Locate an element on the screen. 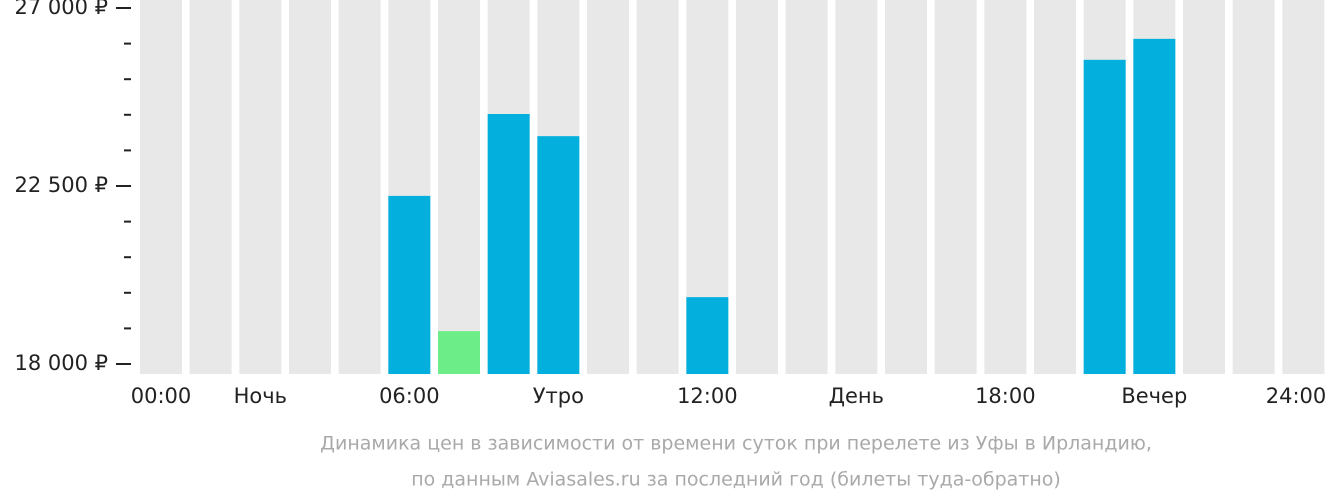  x-tick-label: День is located at coordinates (856, 396).